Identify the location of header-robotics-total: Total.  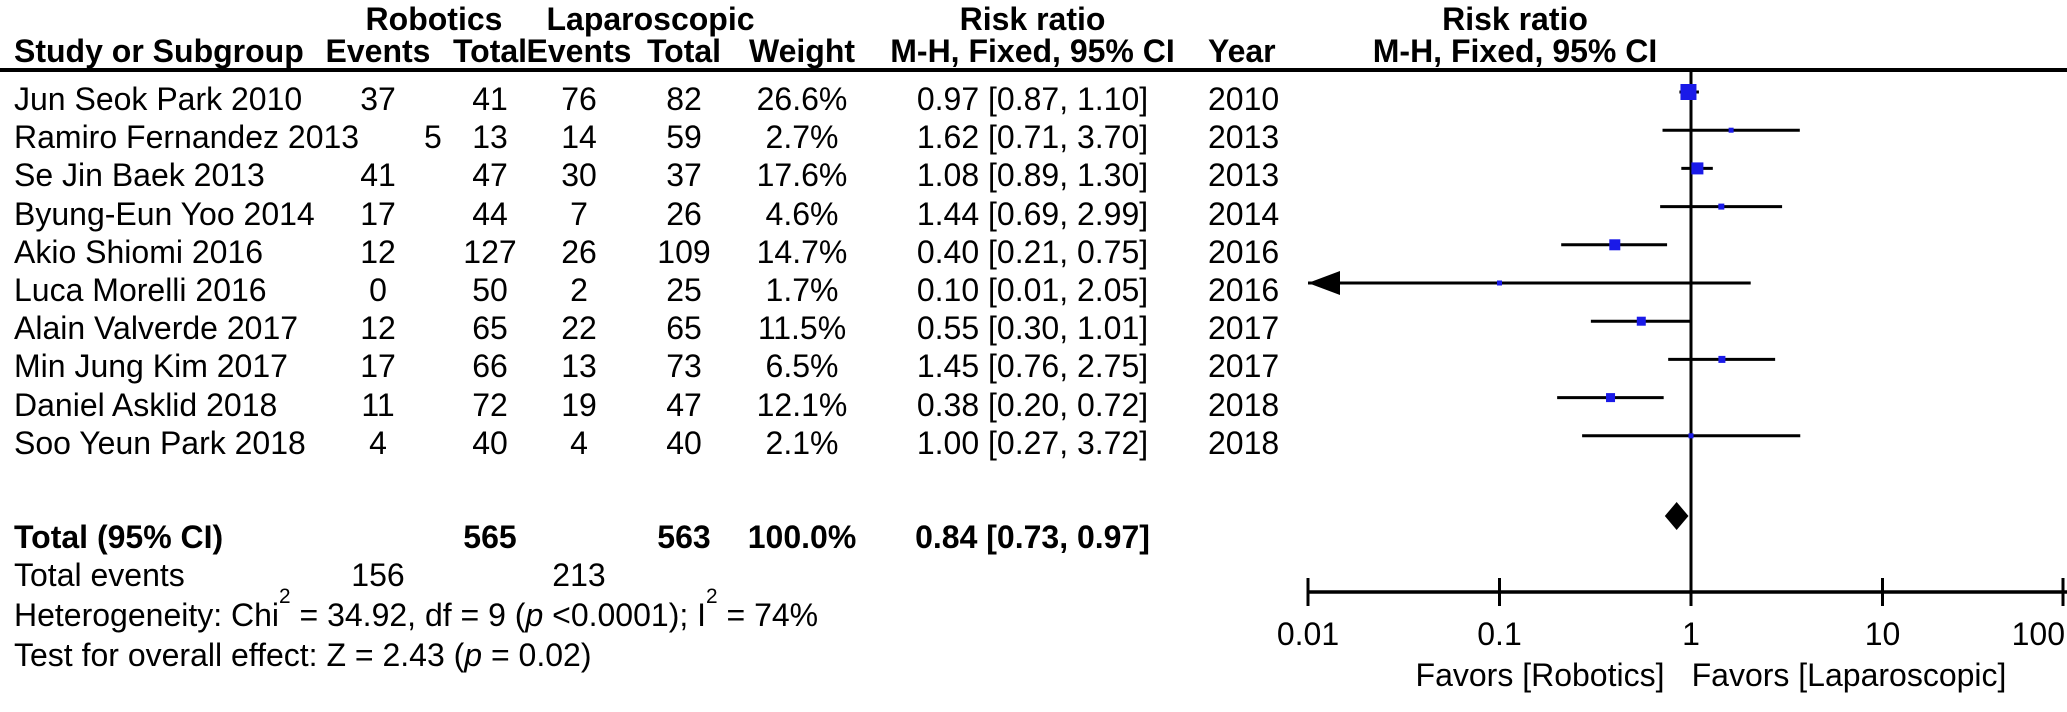
(490, 51).